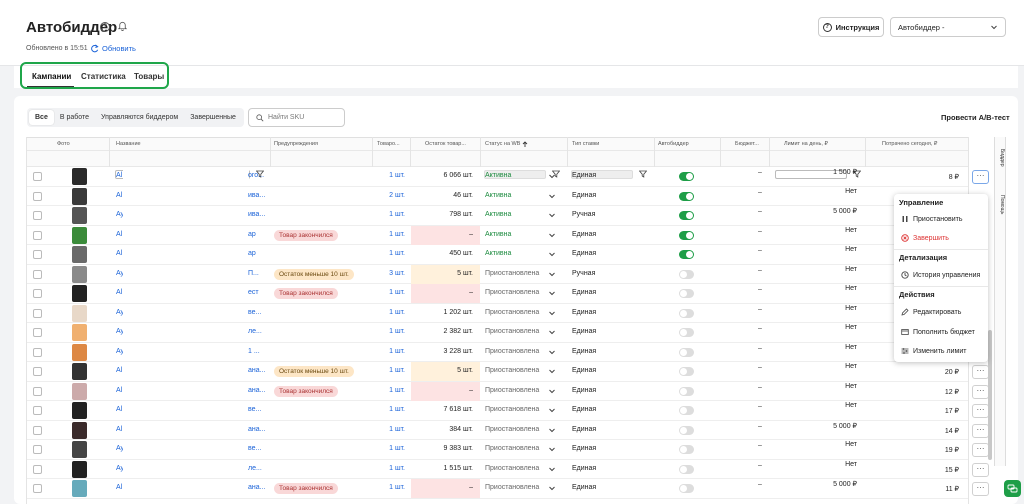  I want to click on menu-history: История управления, so click(940, 275).